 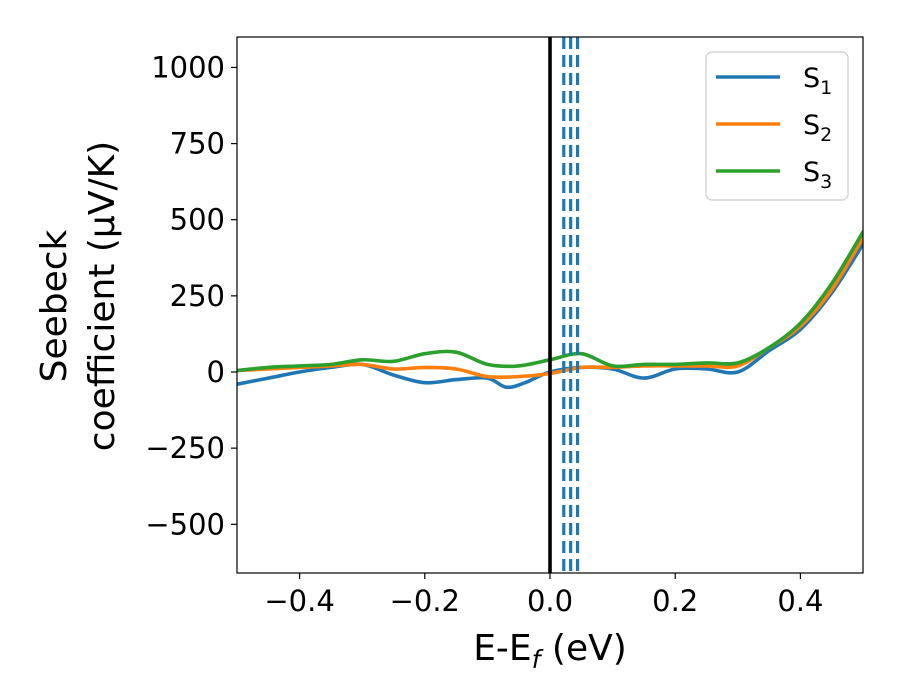 I want to click on legend-label-s2: S2, so click(x=817, y=128).